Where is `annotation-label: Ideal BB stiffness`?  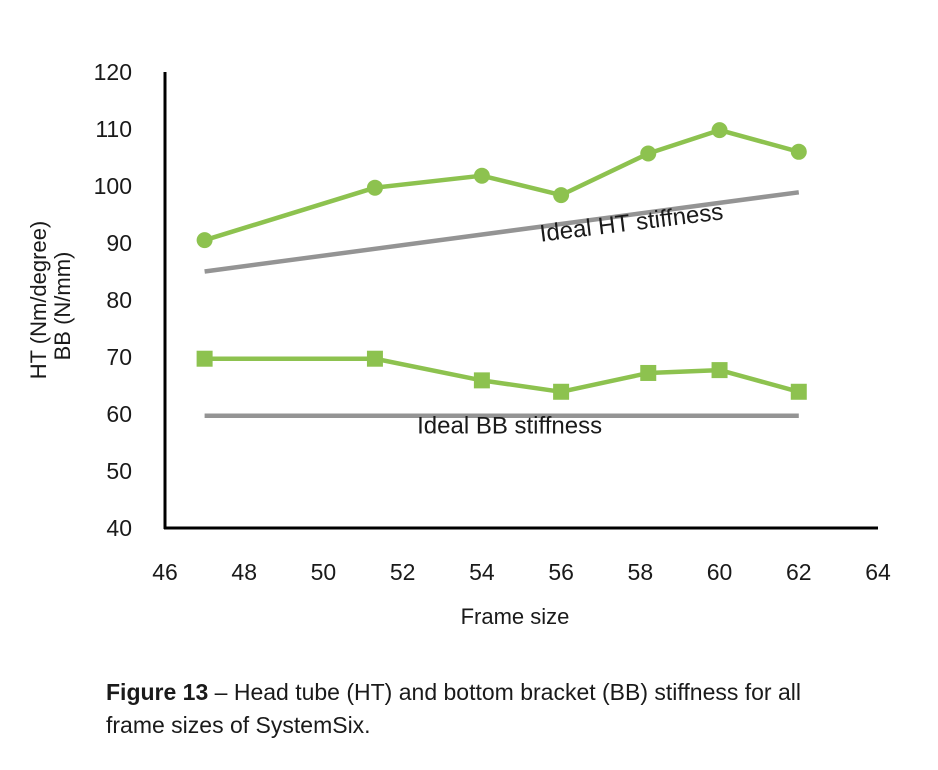
annotation-label: Ideal BB stiffness is located at coordinates (509, 425).